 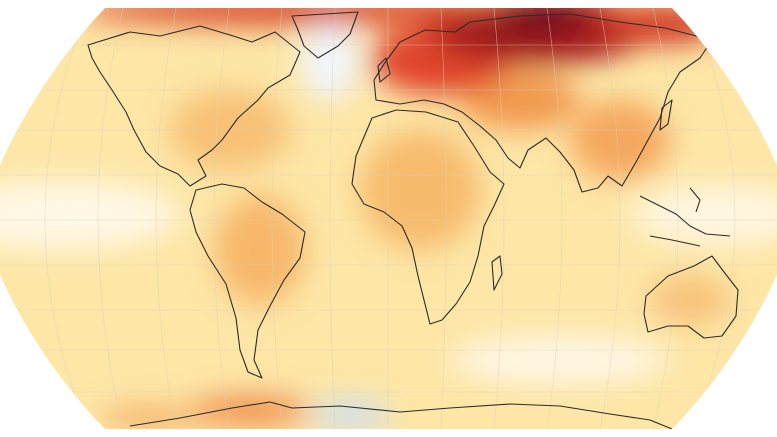 What do you see at coordinates (497, 273) in the screenshot?
I see `madagascar` at bounding box center [497, 273].